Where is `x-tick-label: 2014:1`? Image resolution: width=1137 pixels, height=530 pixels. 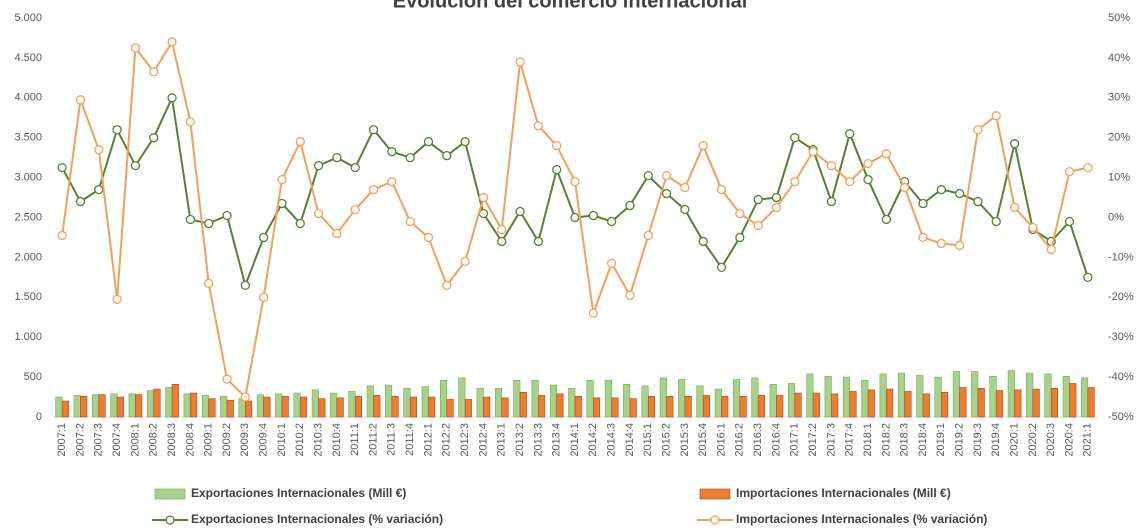 x-tick-label: 2014:1 is located at coordinates (575, 440).